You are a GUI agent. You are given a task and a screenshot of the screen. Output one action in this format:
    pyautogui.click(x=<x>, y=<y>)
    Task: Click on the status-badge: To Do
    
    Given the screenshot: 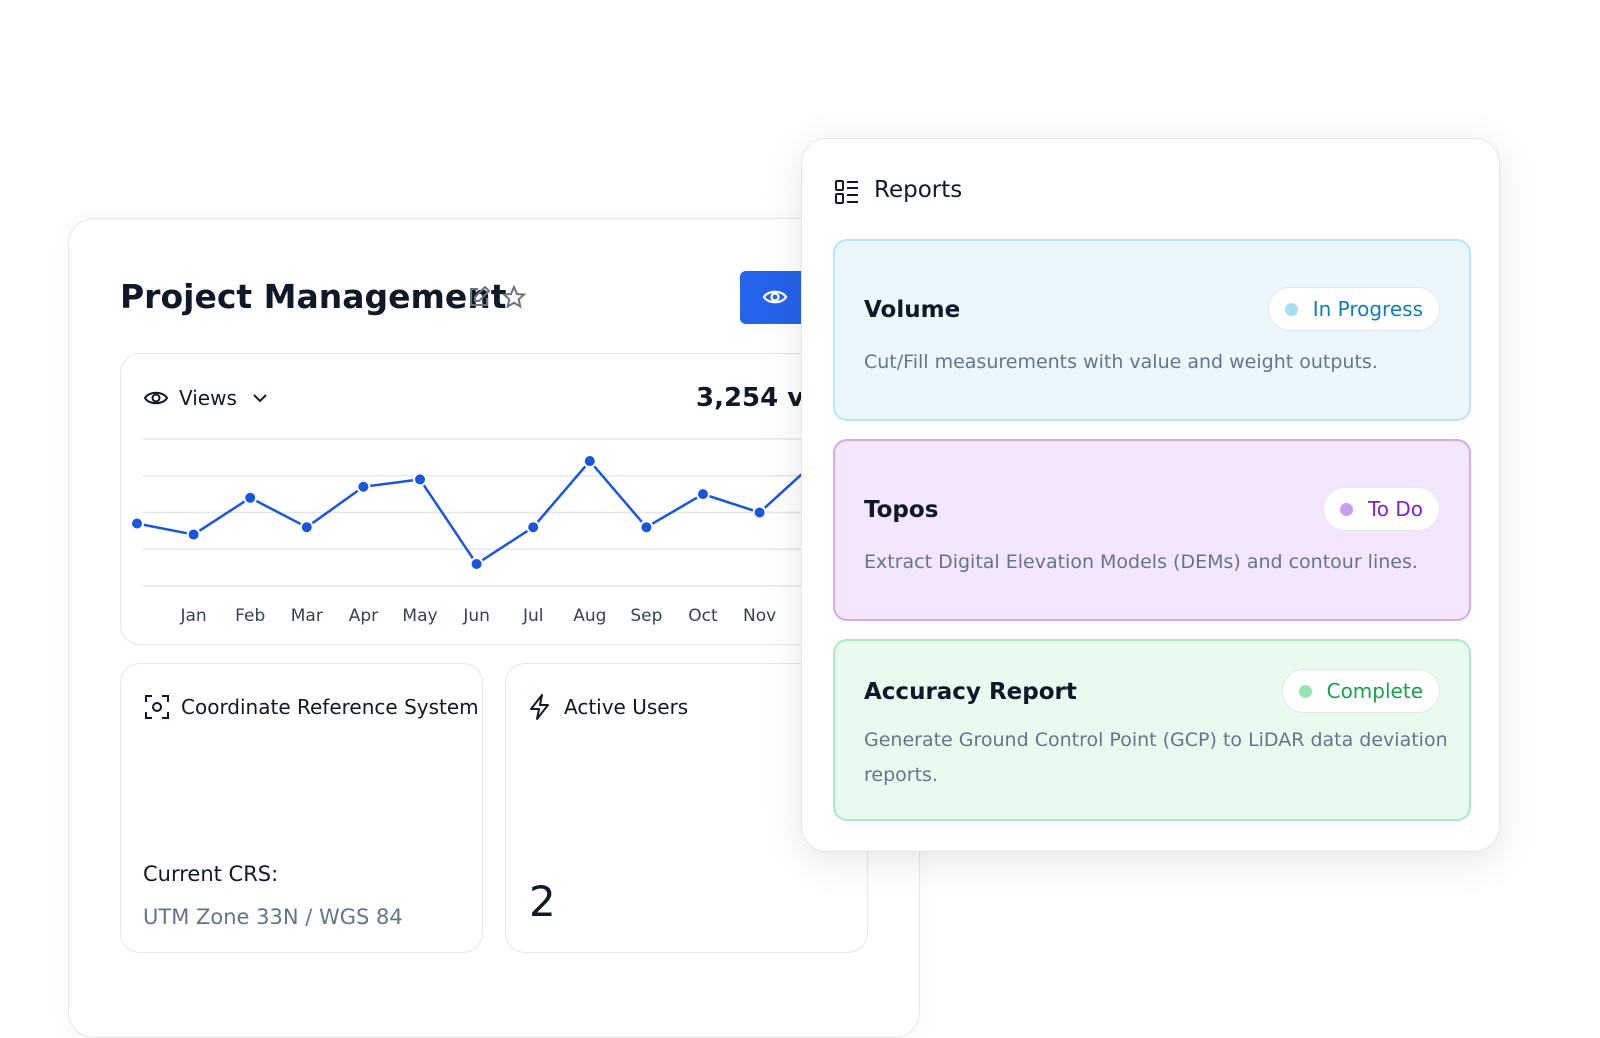 What is the action you would take?
    pyautogui.click(x=1381, y=509)
    